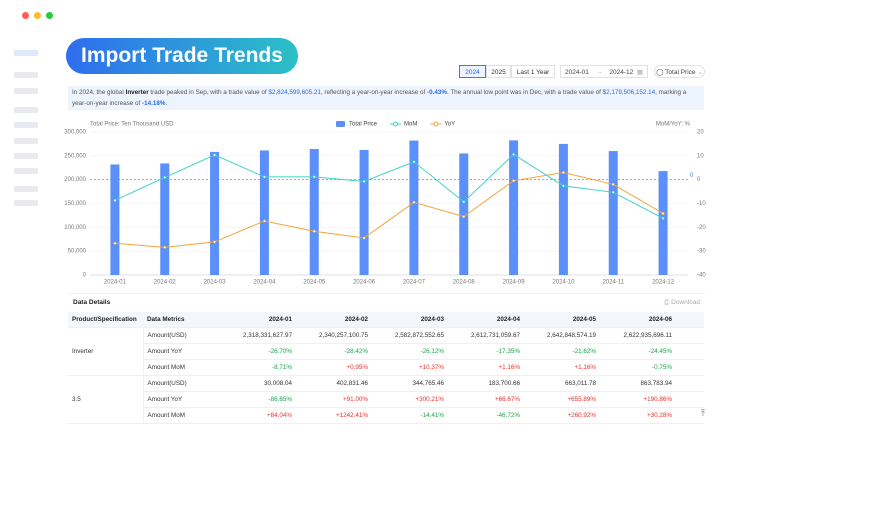  I want to click on value-cell: +10.37%, so click(410, 367).